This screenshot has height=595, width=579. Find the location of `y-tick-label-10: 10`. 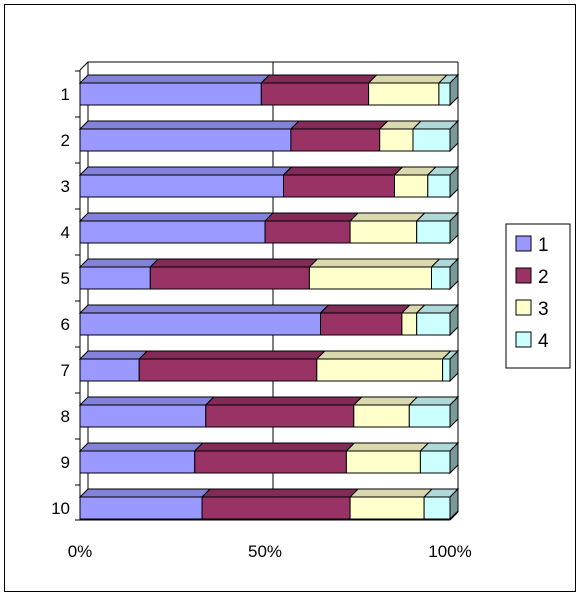

y-tick-label-10: 10 is located at coordinates (60, 508).